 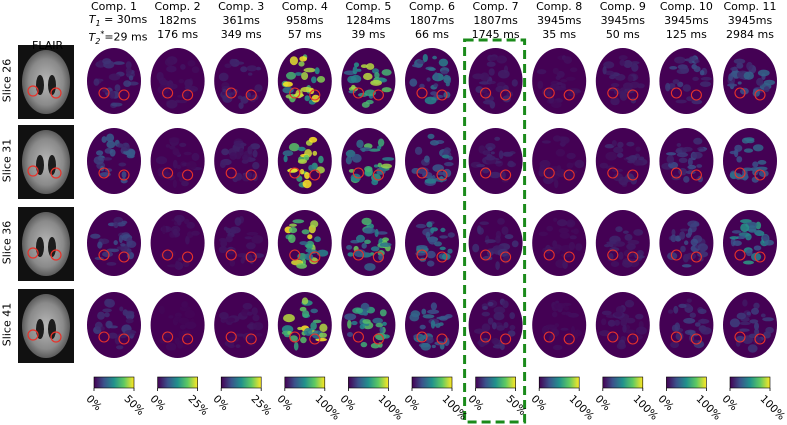 I want to click on flair-column, so click(x=46, y=204).